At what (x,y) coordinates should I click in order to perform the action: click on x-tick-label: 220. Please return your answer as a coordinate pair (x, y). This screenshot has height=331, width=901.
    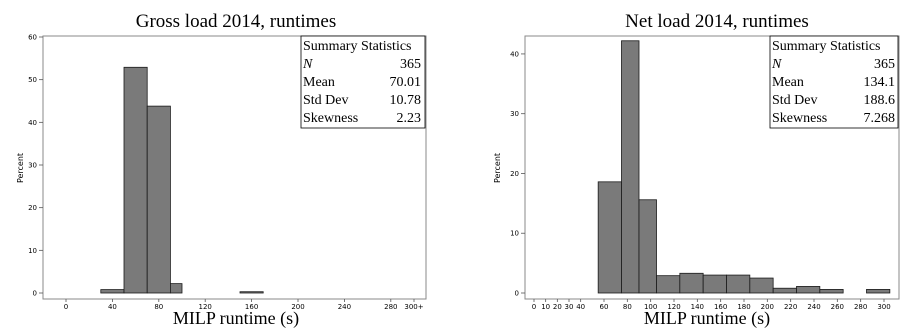
    Looking at the image, I should click on (790, 307).